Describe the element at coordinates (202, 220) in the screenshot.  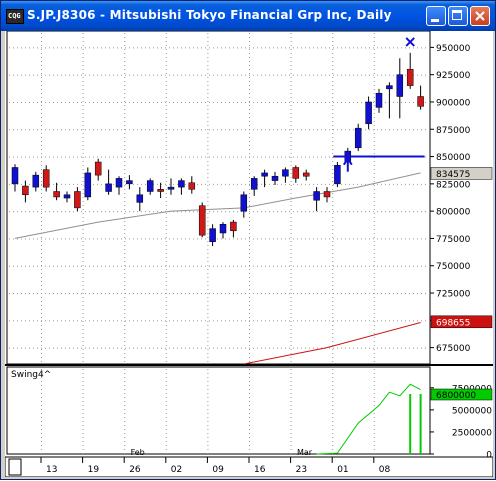
I see `candle-down` at that location.